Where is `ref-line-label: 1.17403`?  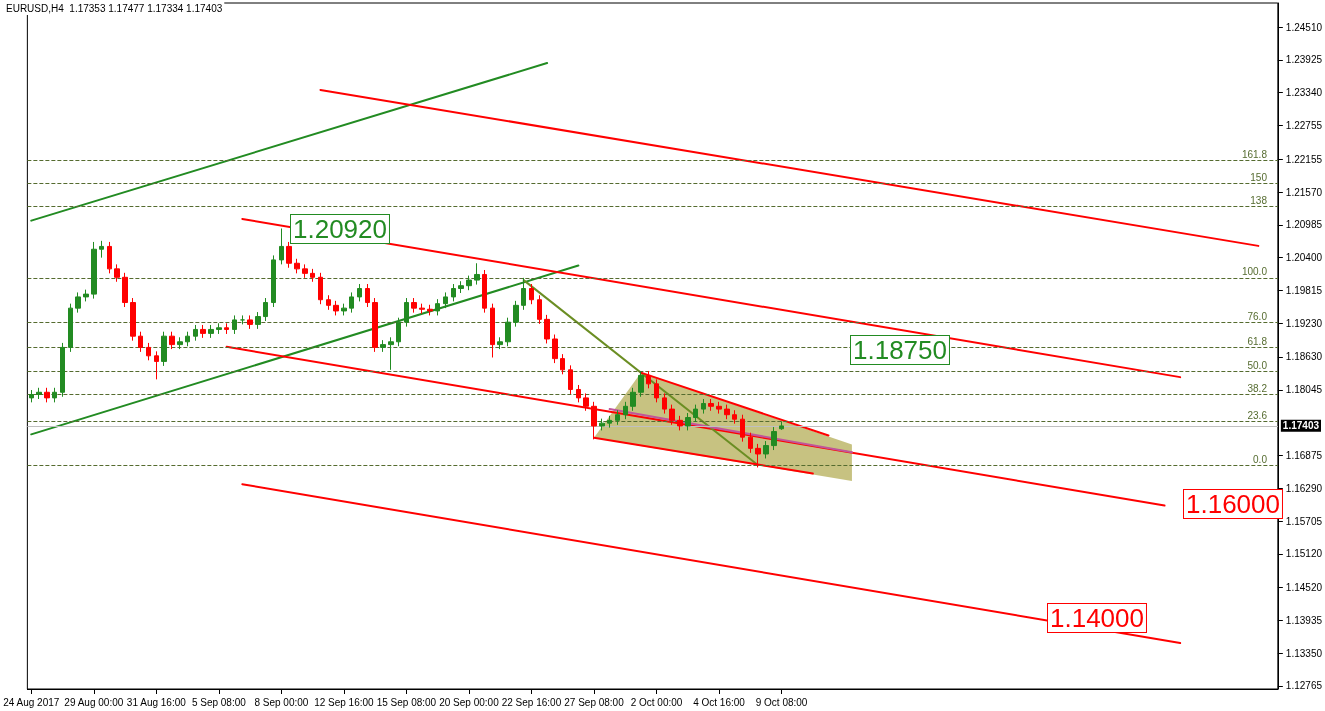 ref-line-label: 1.17403 is located at coordinates (1301, 426).